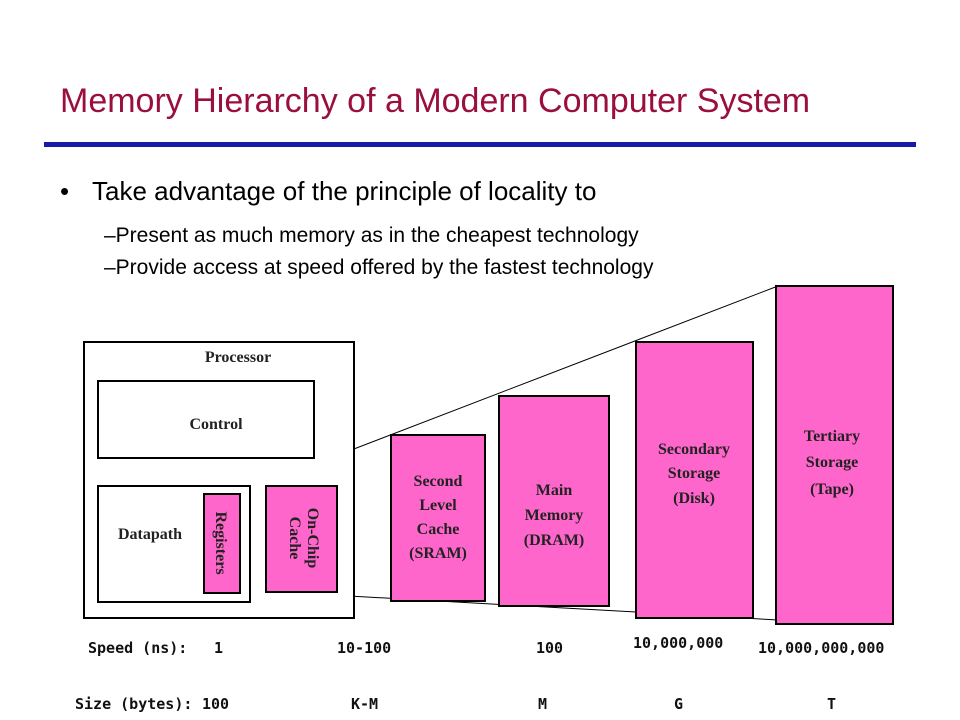  Describe the element at coordinates (218, 648) in the screenshot. I see `speed-registers: 1` at that location.